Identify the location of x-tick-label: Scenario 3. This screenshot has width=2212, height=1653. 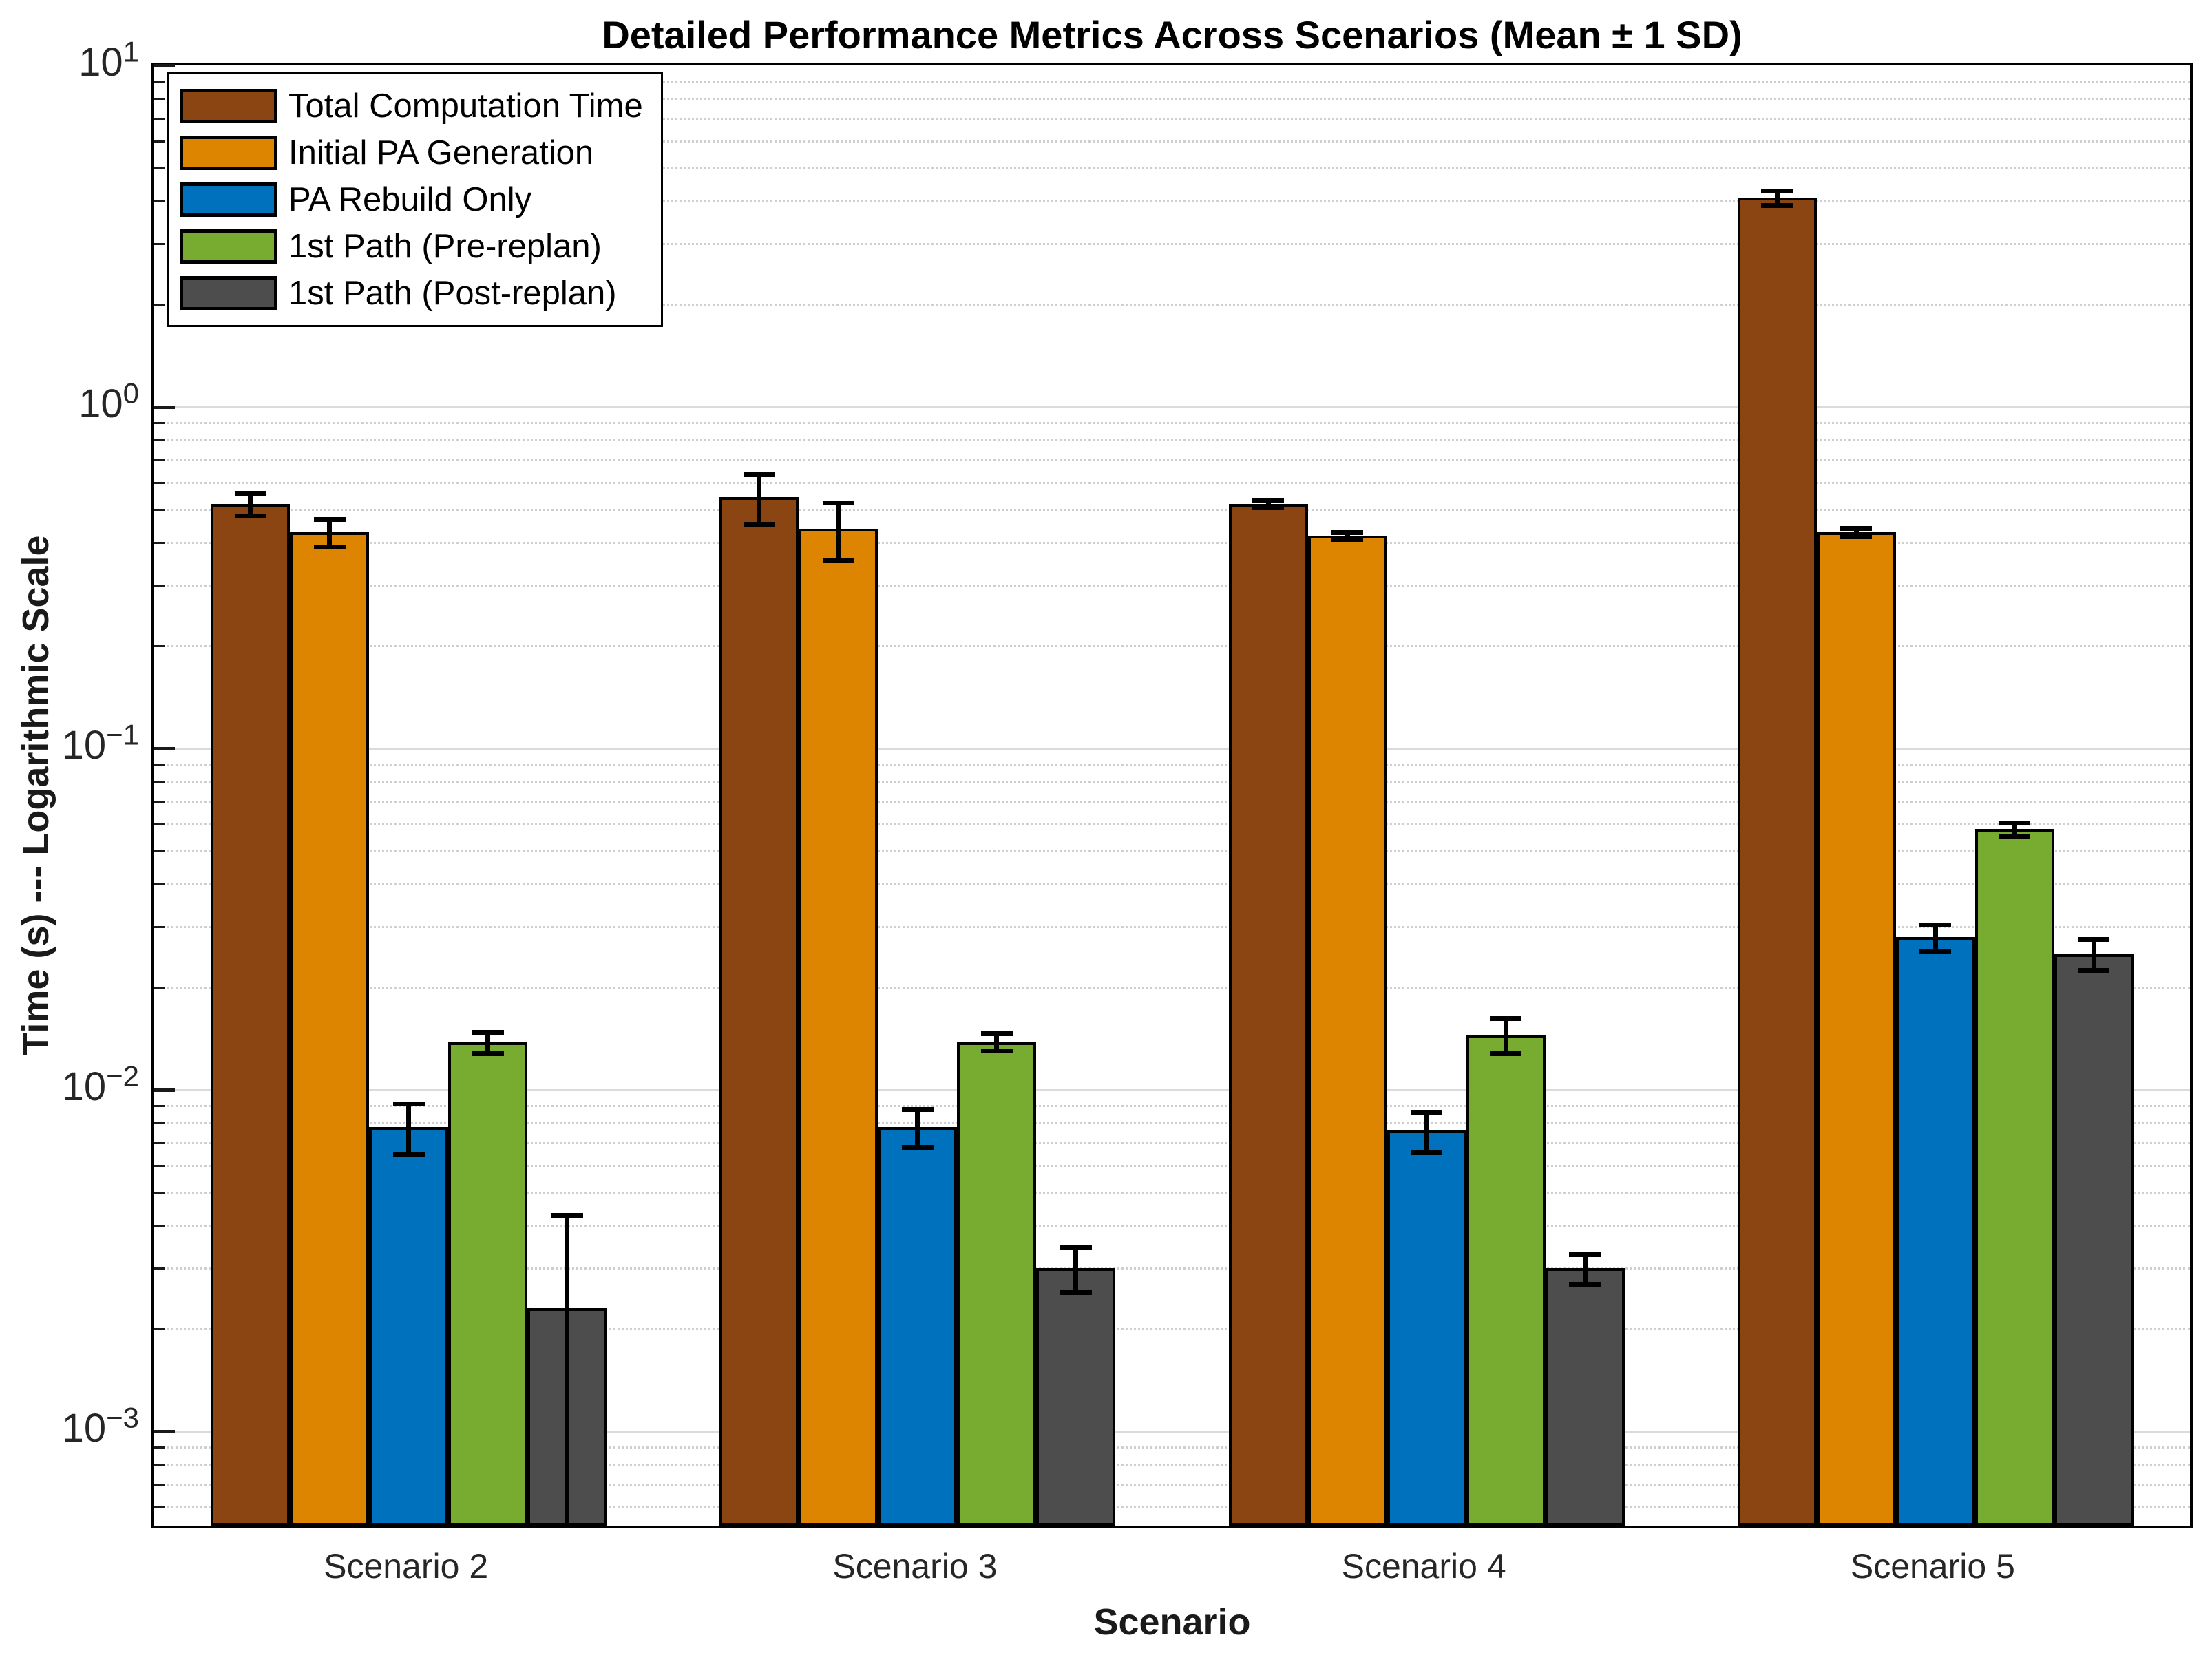
(915, 1567).